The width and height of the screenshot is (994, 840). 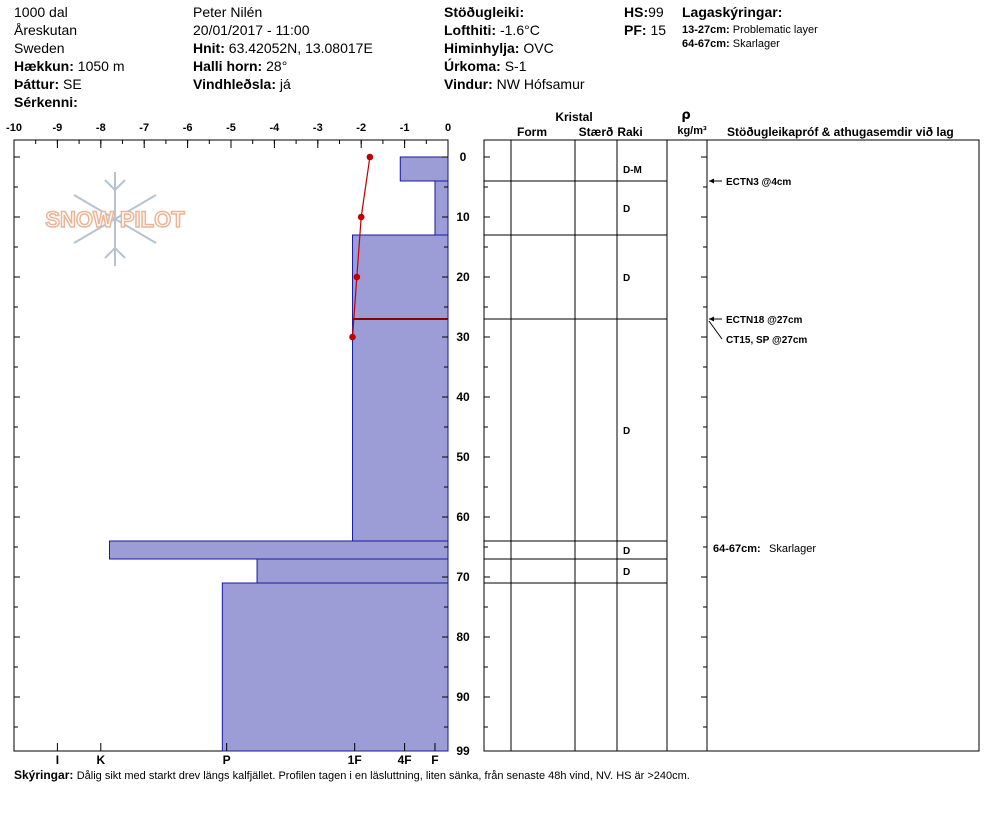 I want to click on temp-tick-label: 0, so click(x=448, y=128).